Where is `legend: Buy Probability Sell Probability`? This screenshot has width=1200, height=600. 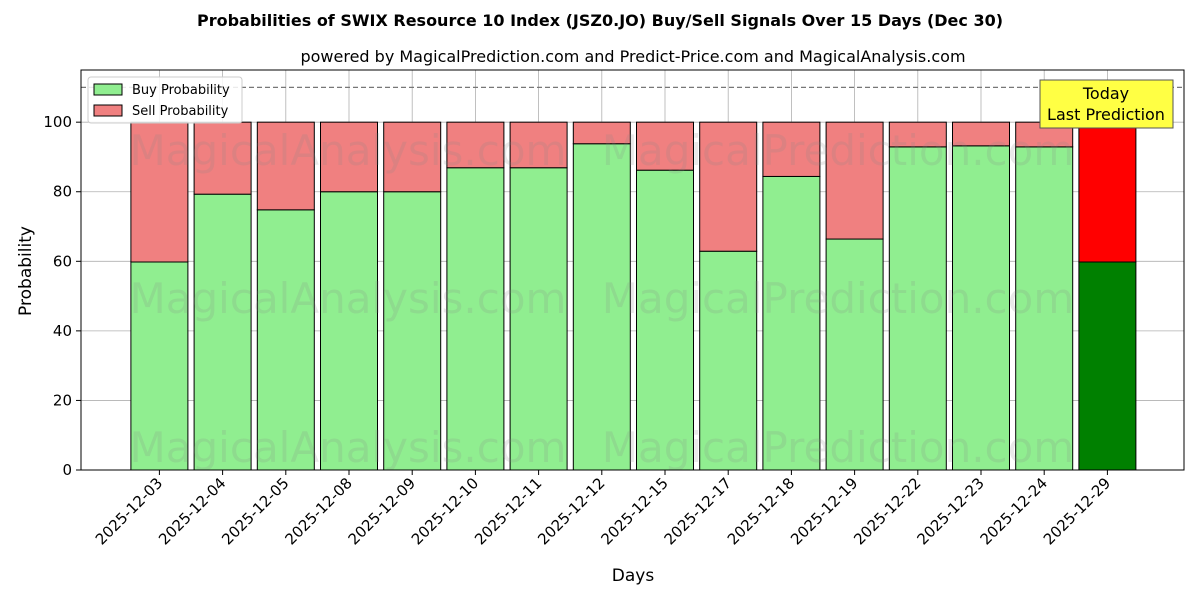 legend: Buy Probability Sell Probability is located at coordinates (165, 100).